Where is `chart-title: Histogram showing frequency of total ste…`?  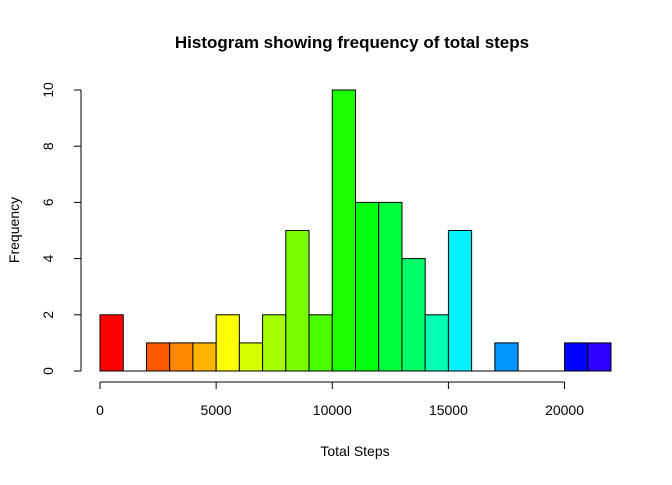
chart-title: Histogram showing frequency of total ste… is located at coordinates (352, 42).